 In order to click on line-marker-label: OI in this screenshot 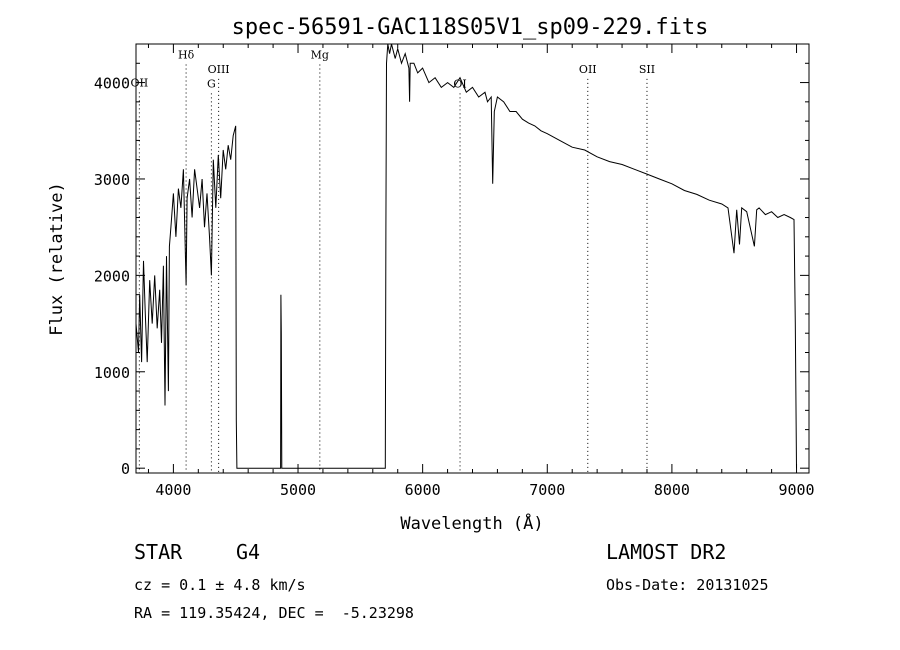, I will do `click(459, 83)`.